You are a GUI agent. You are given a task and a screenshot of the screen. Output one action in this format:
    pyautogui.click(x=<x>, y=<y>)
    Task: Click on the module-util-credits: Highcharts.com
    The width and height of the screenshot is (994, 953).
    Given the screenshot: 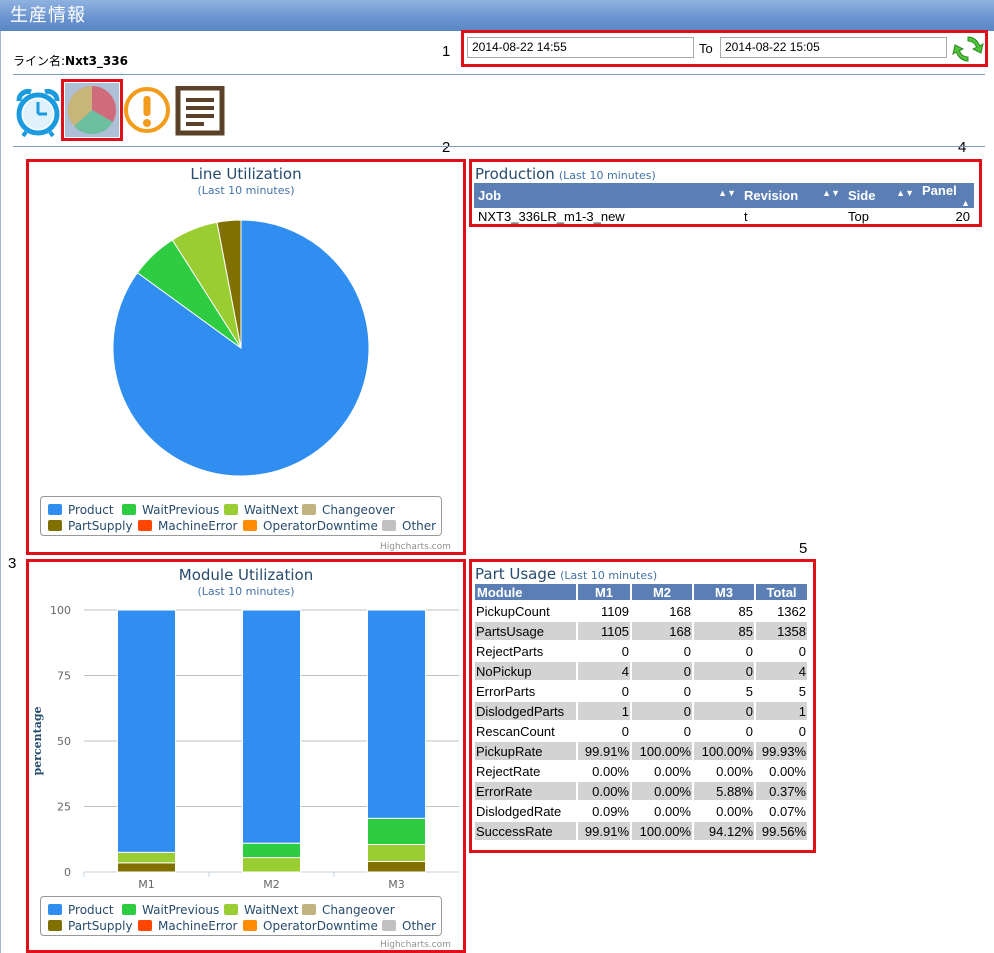 What is the action you would take?
    pyautogui.click(x=415, y=945)
    